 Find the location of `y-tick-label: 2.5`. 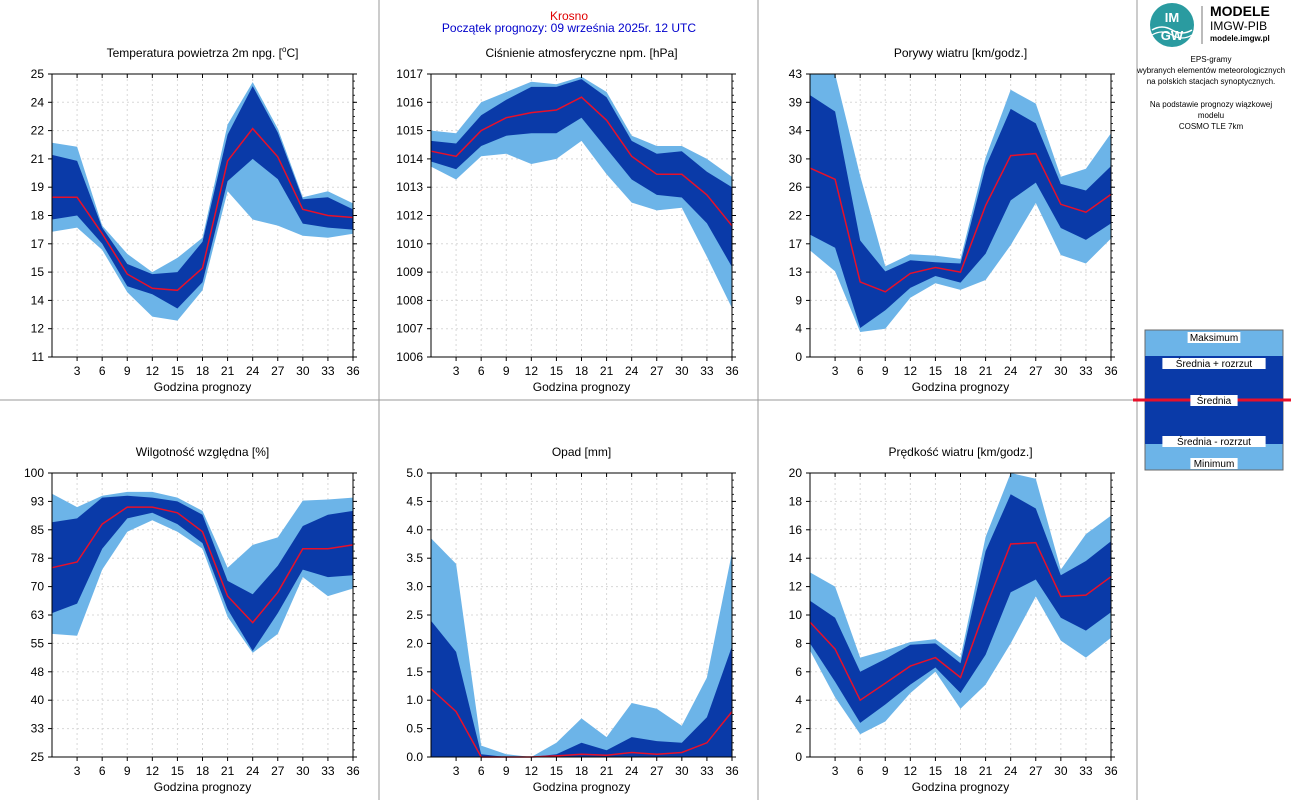

y-tick-label: 2.5 is located at coordinates (414, 615).